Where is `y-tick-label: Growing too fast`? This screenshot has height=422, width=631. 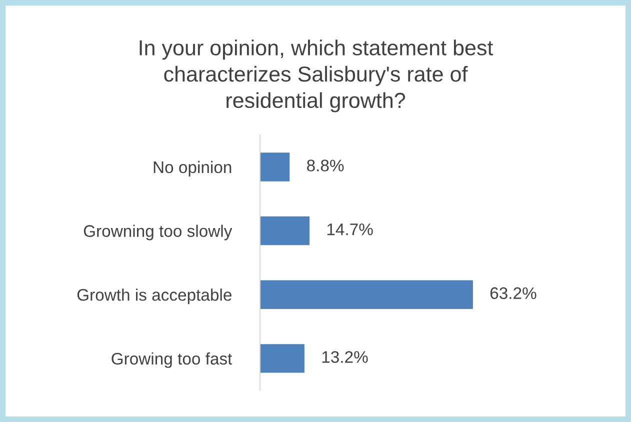 y-tick-label: Growing too fast is located at coordinates (172, 360).